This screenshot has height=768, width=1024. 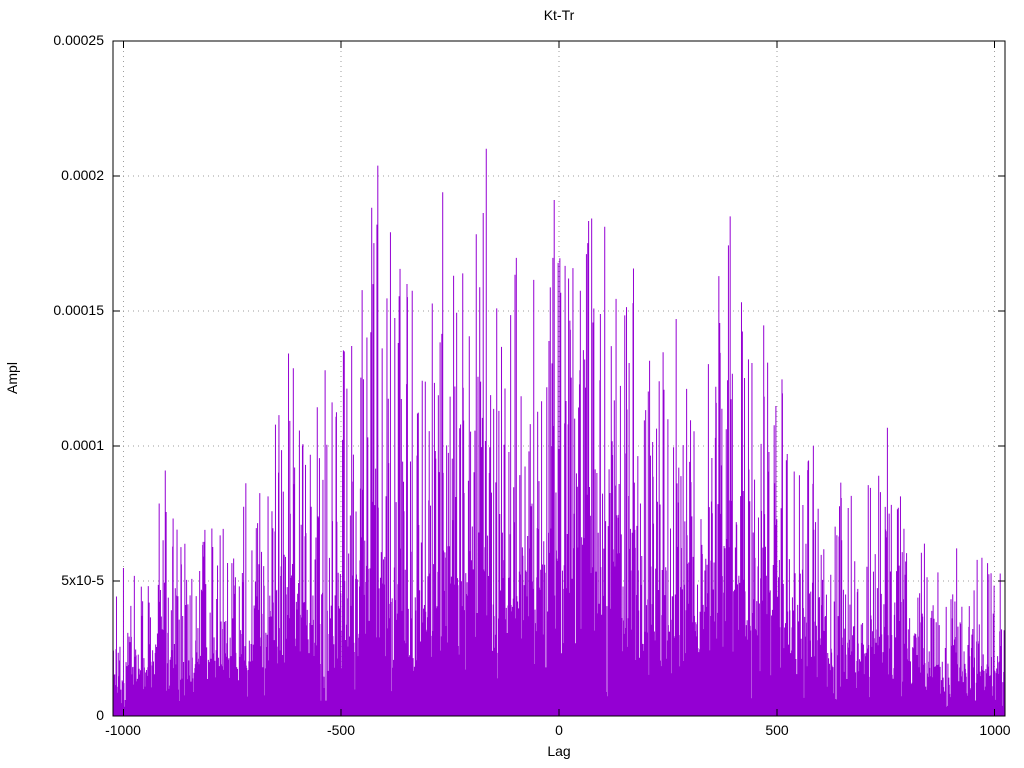 What do you see at coordinates (559, 730) in the screenshot?
I see `x-tick-label: 0` at bounding box center [559, 730].